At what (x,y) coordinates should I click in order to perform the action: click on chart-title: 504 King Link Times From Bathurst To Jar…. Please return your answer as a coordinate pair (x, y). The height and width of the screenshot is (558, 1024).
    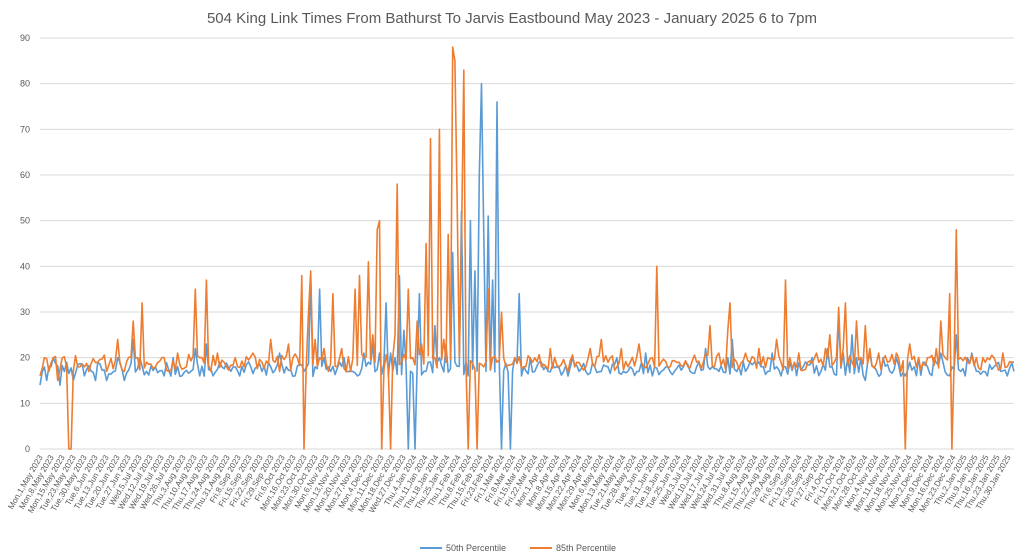
    Looking at the image, I should click on (512, 18).